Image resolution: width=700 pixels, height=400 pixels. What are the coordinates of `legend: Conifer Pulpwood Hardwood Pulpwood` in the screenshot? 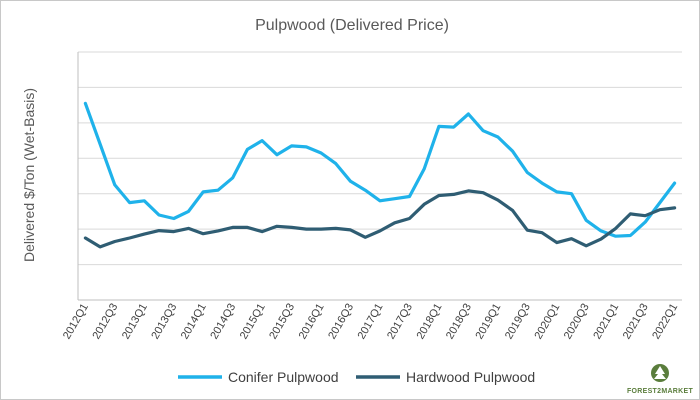 It's located at (356, 377).